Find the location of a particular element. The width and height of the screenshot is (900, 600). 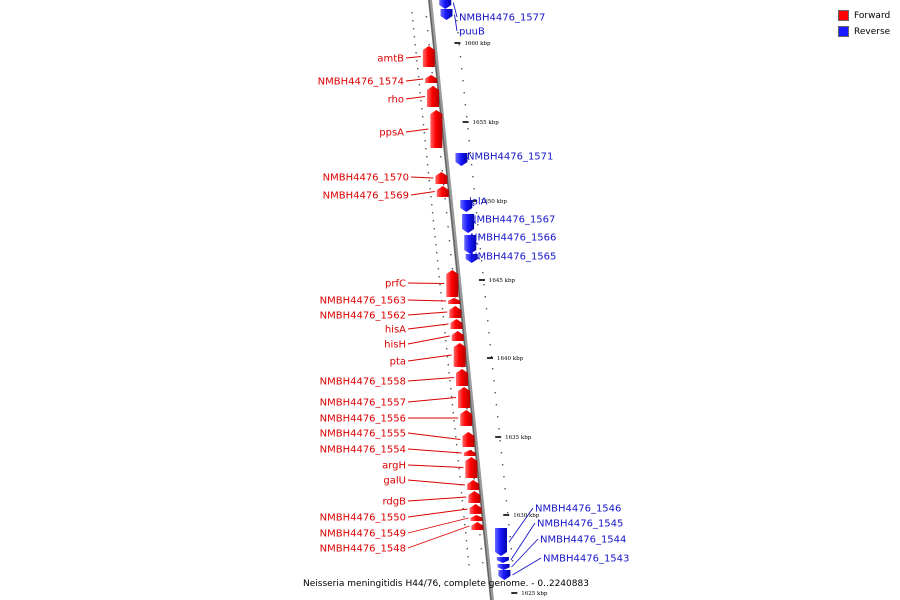

gene-label-lolA: lolA is located at coordinates (478, 202).